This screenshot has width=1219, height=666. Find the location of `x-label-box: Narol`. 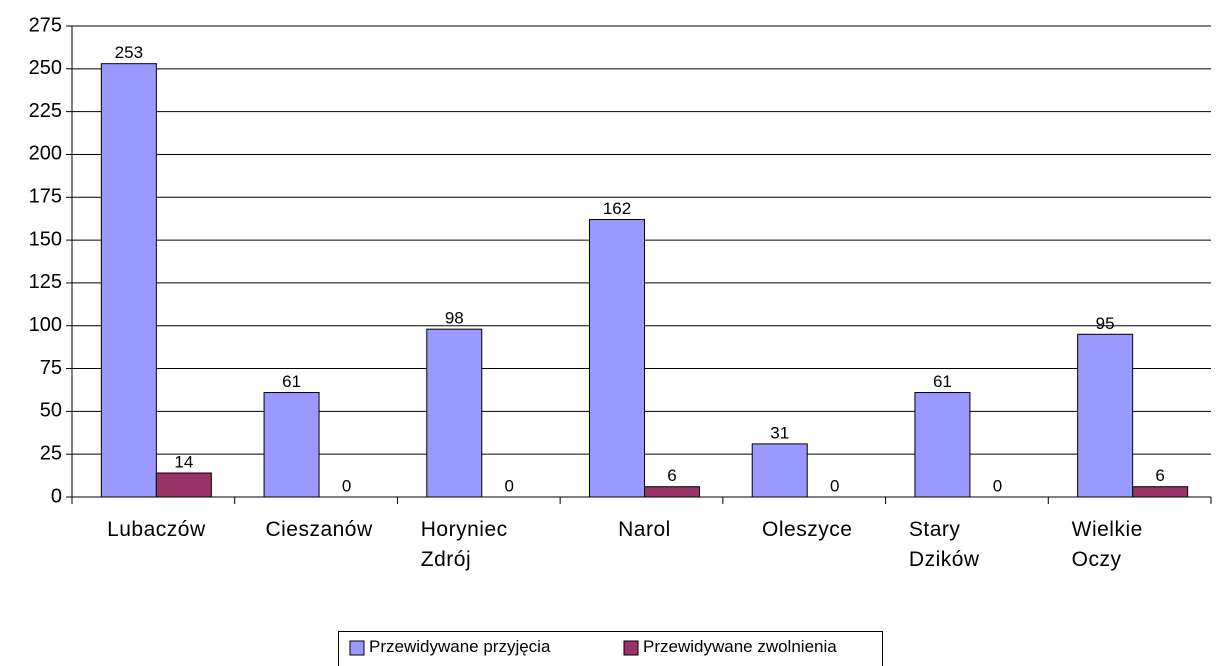

x-label-box: Narol is located at coordinates (644, 530).